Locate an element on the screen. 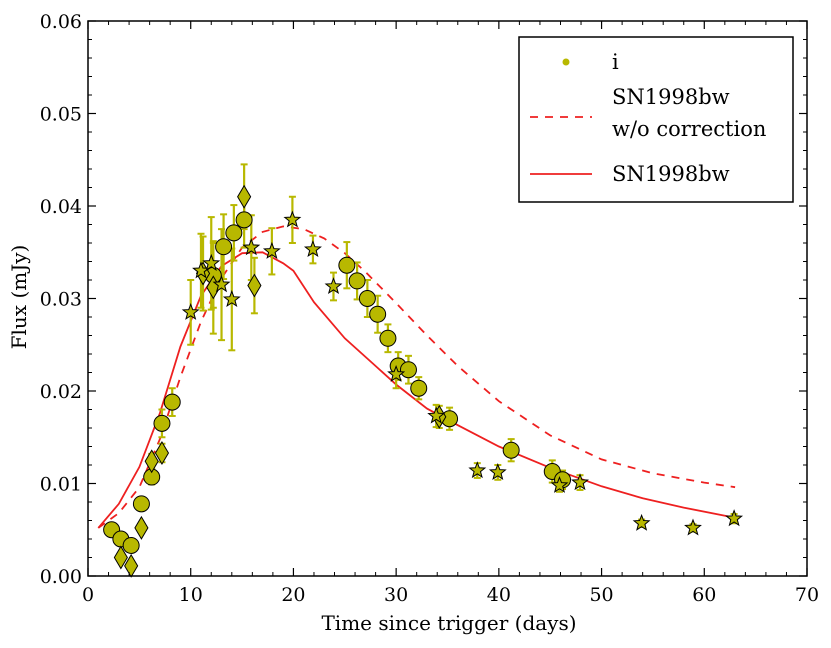 The height and width of the screenshot is (648, 831). x-tick-label: 0 is located at coordinates (88, 595).